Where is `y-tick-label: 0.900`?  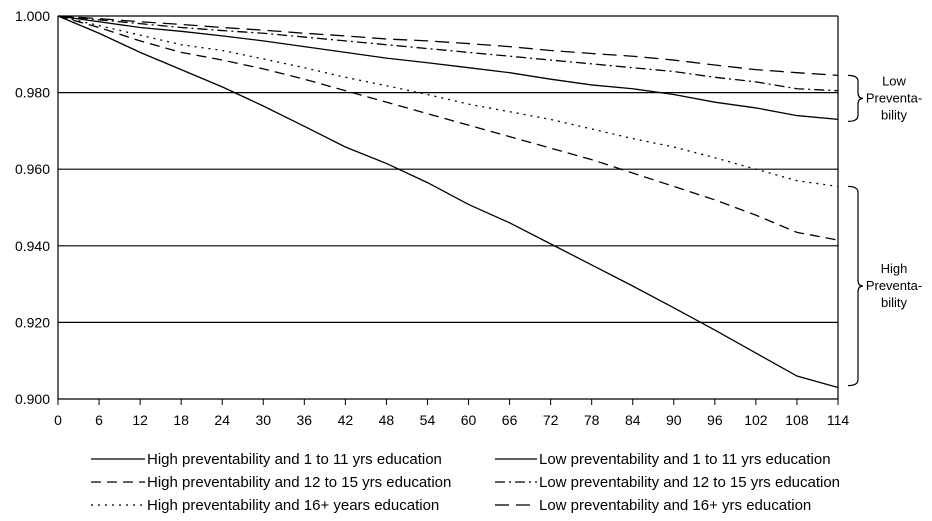
y-tick-label: 0.900 is located at coordinates (32, 399).